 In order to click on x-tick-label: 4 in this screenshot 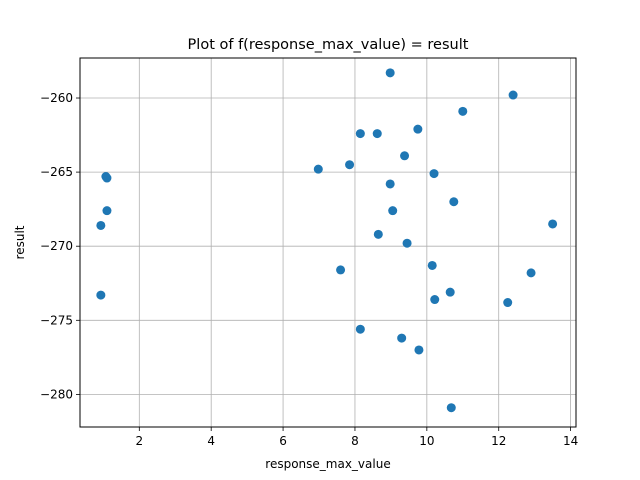, I will do `click(211, 441)`.